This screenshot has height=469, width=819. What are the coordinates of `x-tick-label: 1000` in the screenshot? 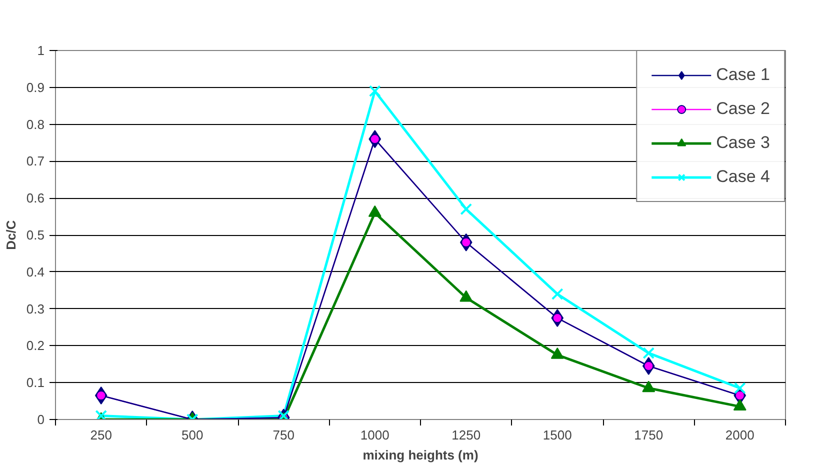 It's located at (375, 435).